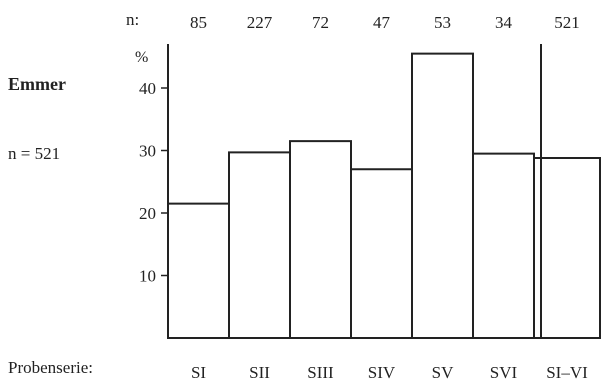 This screenshot has width=601, height=387. What do you see at coordinates (141, 57) in the screenshot?
I see `y-axis-unit: %` at bounding box center [141, 57].